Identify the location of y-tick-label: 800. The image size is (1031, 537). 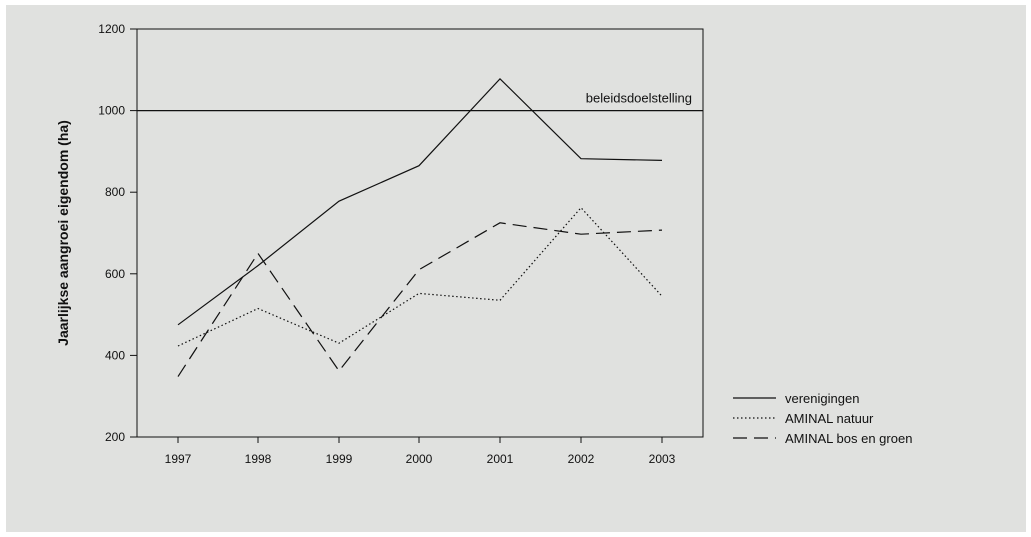
(115, 192).